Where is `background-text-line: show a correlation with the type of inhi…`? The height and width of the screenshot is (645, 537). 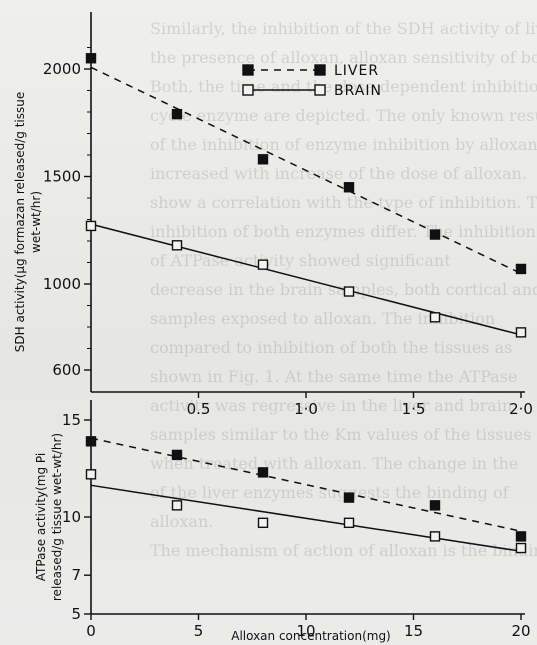
background-text-line: show a correlation with the type of inhi… is located at coordinates (343, 202).